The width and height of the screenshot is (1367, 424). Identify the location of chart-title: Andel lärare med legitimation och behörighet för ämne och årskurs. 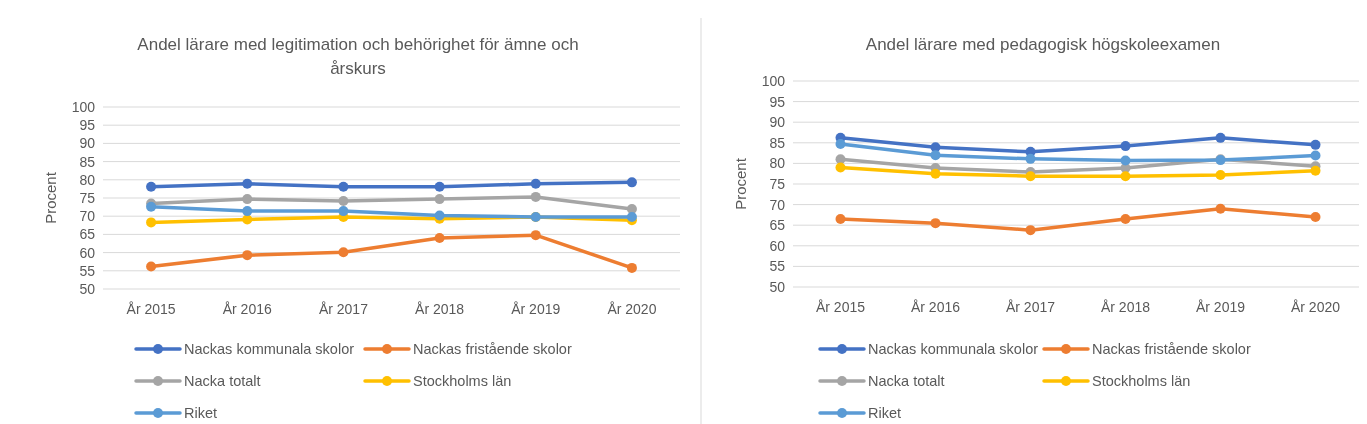
(358, 56).